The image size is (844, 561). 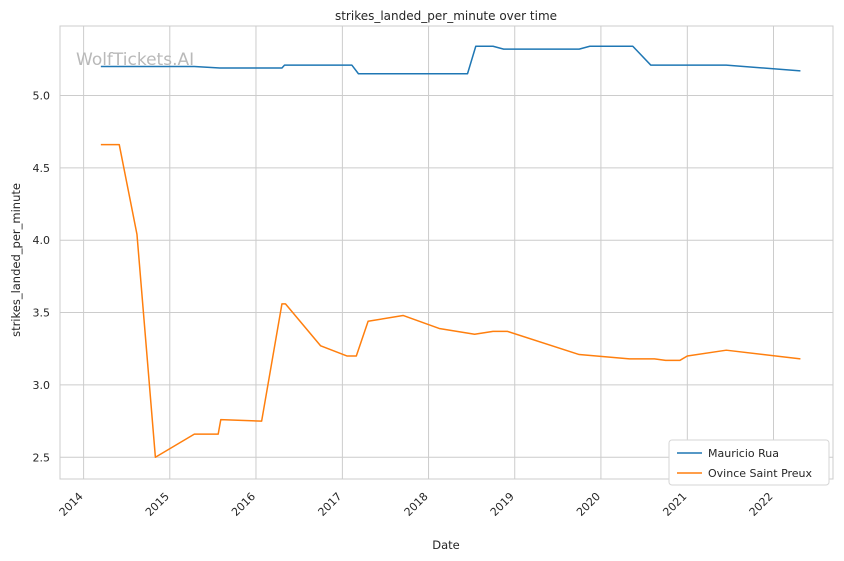 What do you see at coordinates (42, 95) in the screenshot?
I see `y-tick-label-5-0: 5.0` at bounding box center [42, 95].